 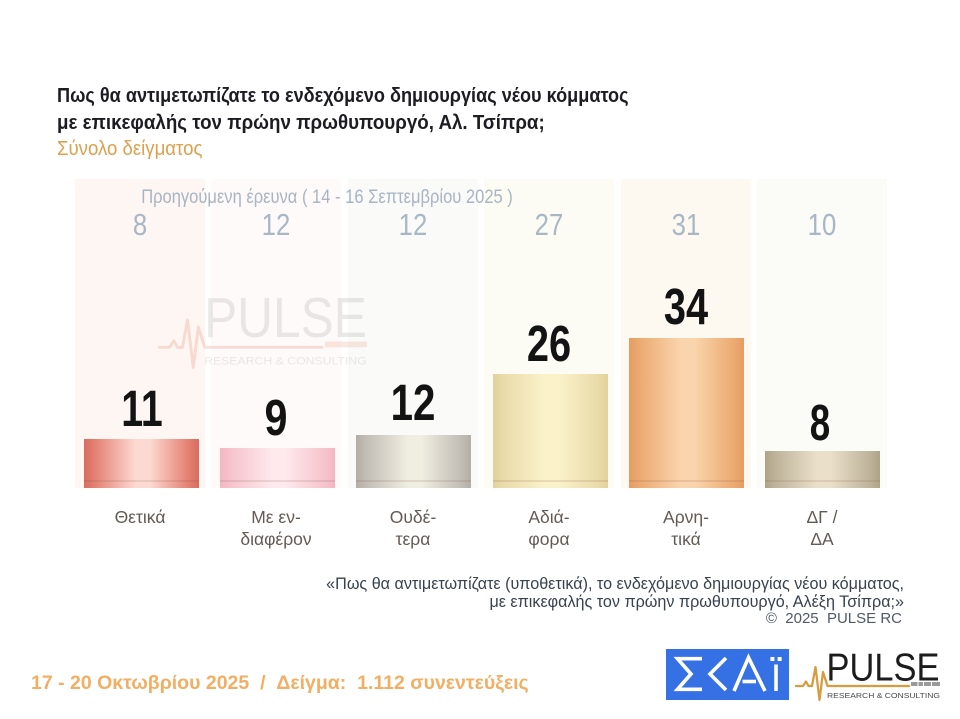 What do you see at coordinates (285, 318) in the screenshot?
I see `svg-text: PULSE` at bounding box center [285, 318].